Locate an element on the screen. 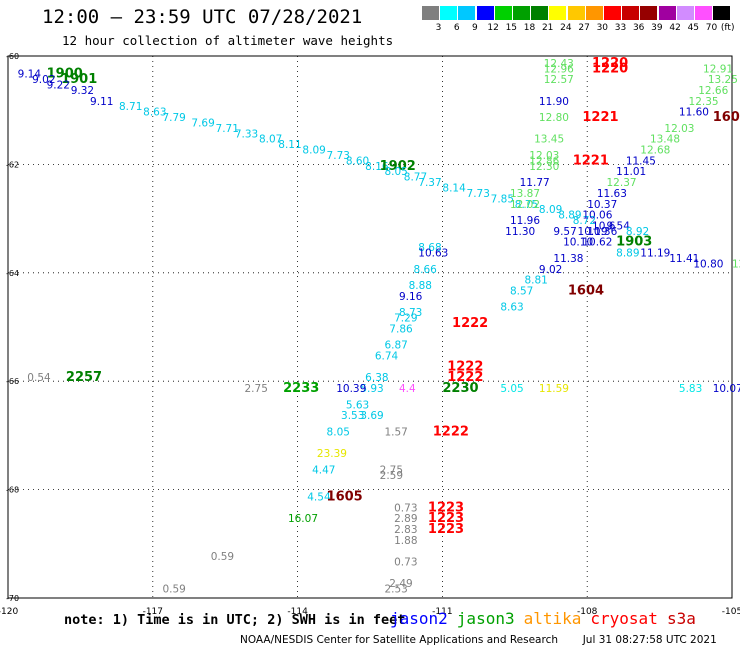 The width and height of the screenshot is (740, 650). swh-value: 6.87 is located at coordinates (395, 346).